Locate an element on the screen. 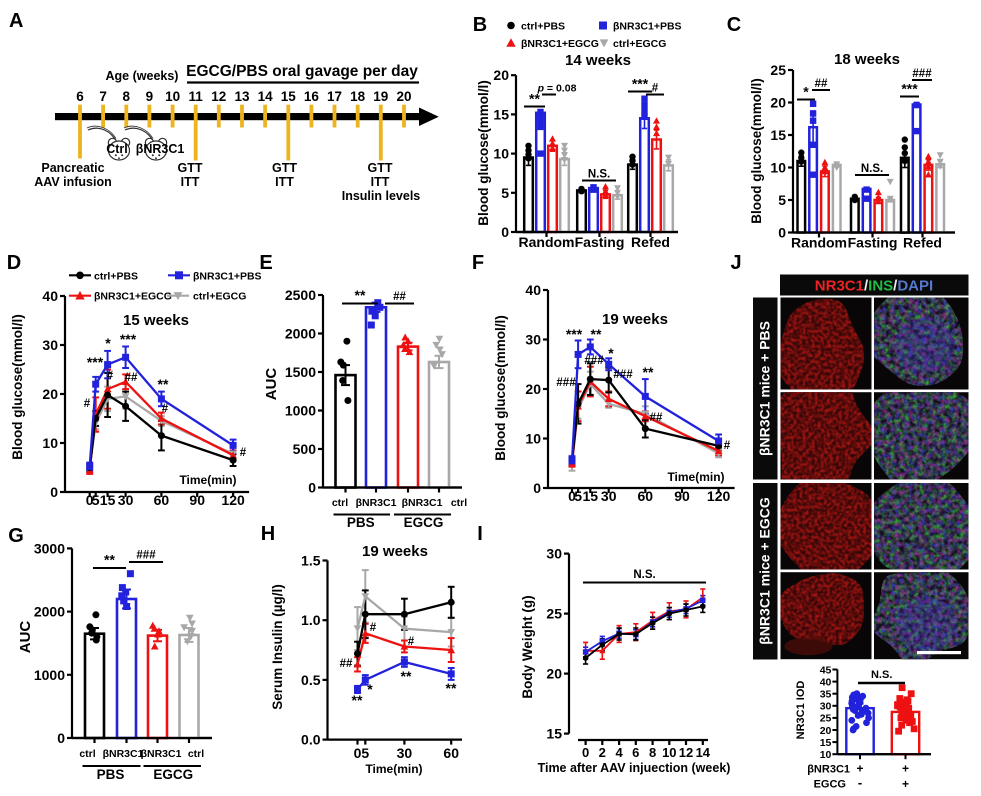 The height and width of the screenshot is (796, 981). svg-text: Body Weight (g) is located at coordinates (527, 646).